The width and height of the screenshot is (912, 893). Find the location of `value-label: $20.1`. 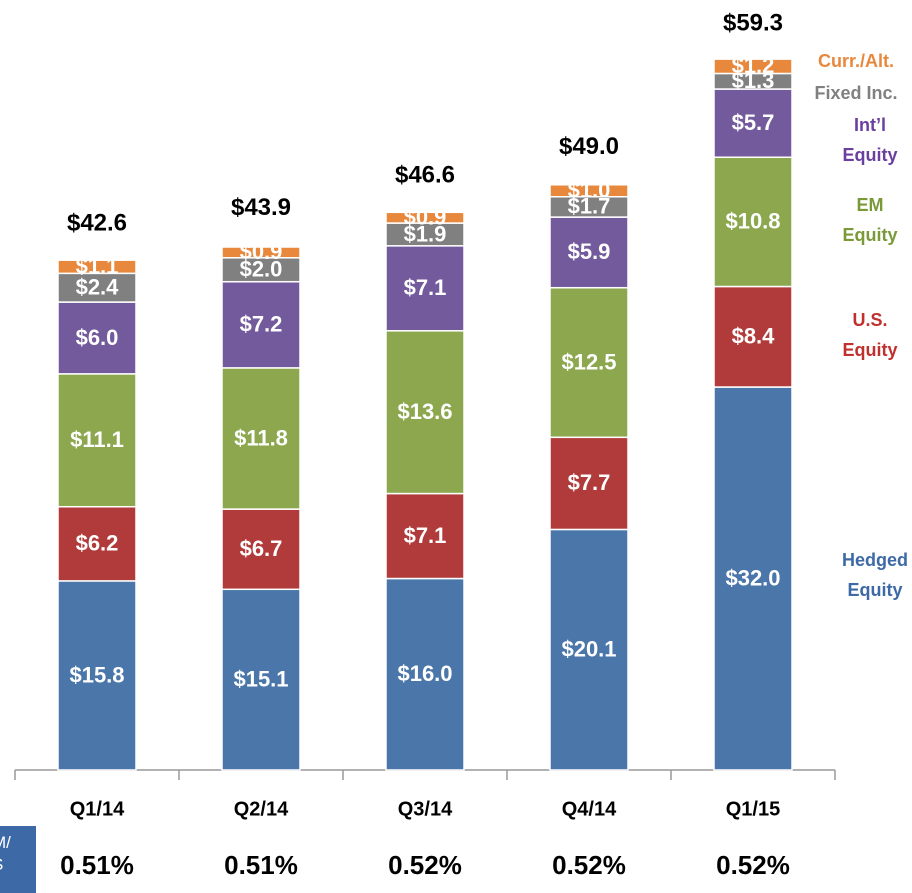

value-label: $20.1 is located at coordinates (588, 649).